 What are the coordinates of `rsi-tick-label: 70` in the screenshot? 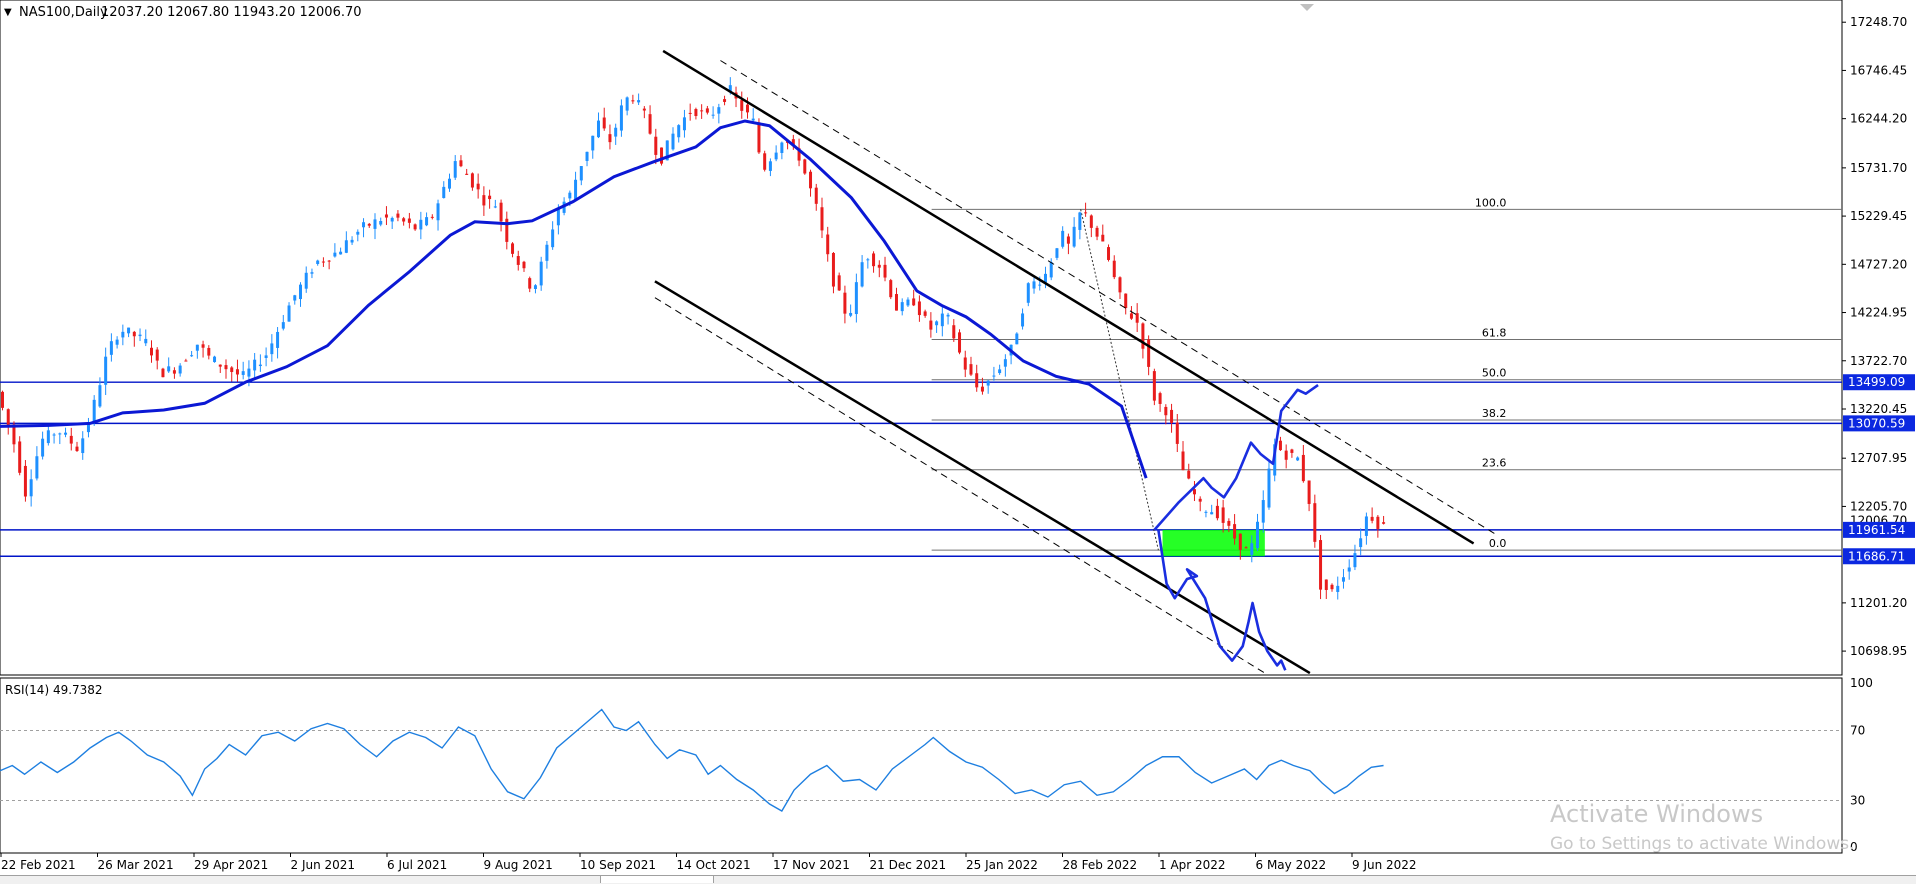 It's located at (1857, 731).